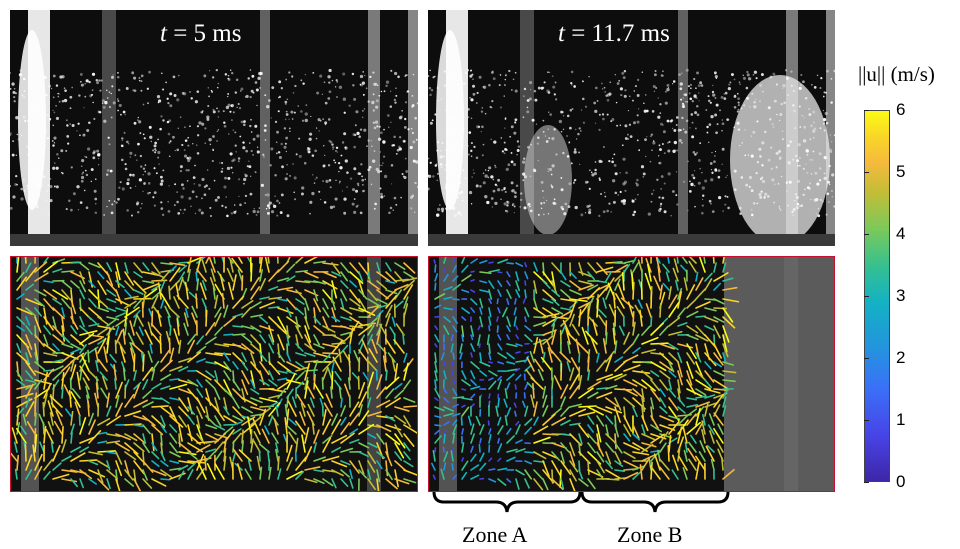  What do you see at coordinates (631, 240) in the screenshot?
I see `tank-floor` at bounding box center [631, 240].